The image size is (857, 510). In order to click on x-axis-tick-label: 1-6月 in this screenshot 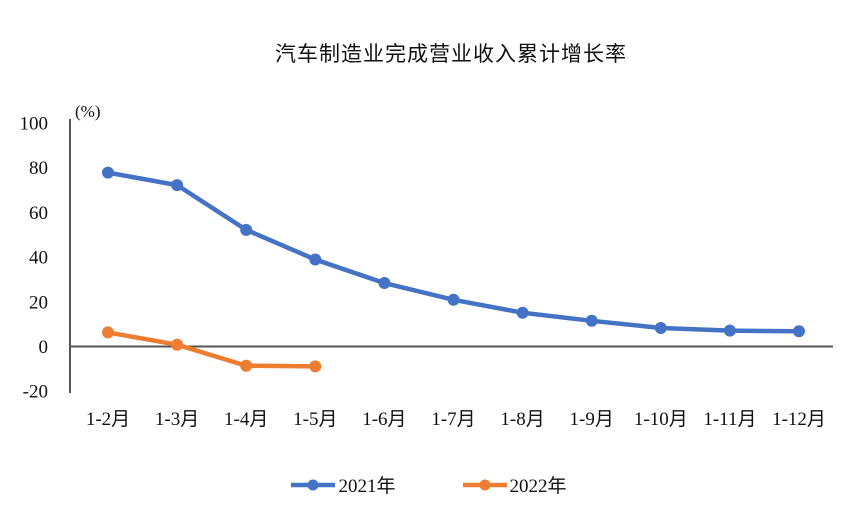, I will do `click(384, 419)`.